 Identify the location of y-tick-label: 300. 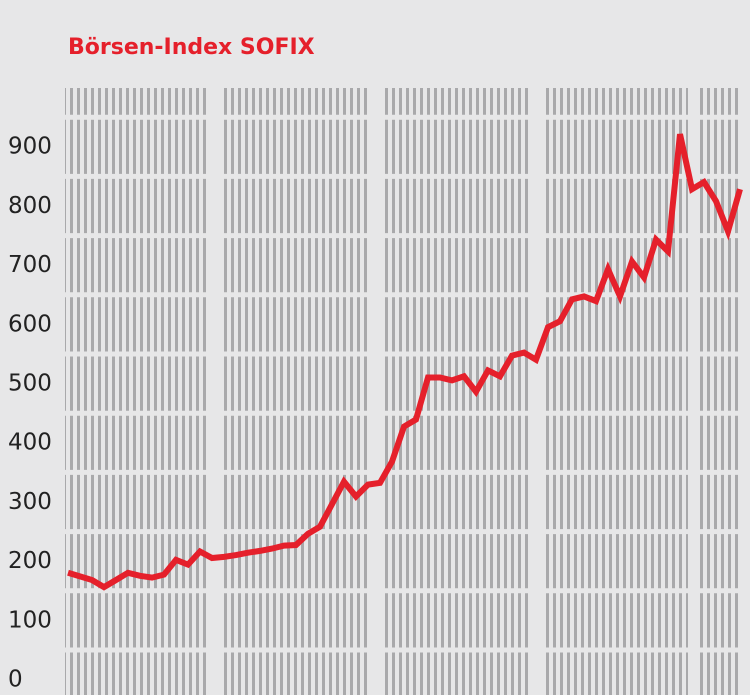
(30, 502).